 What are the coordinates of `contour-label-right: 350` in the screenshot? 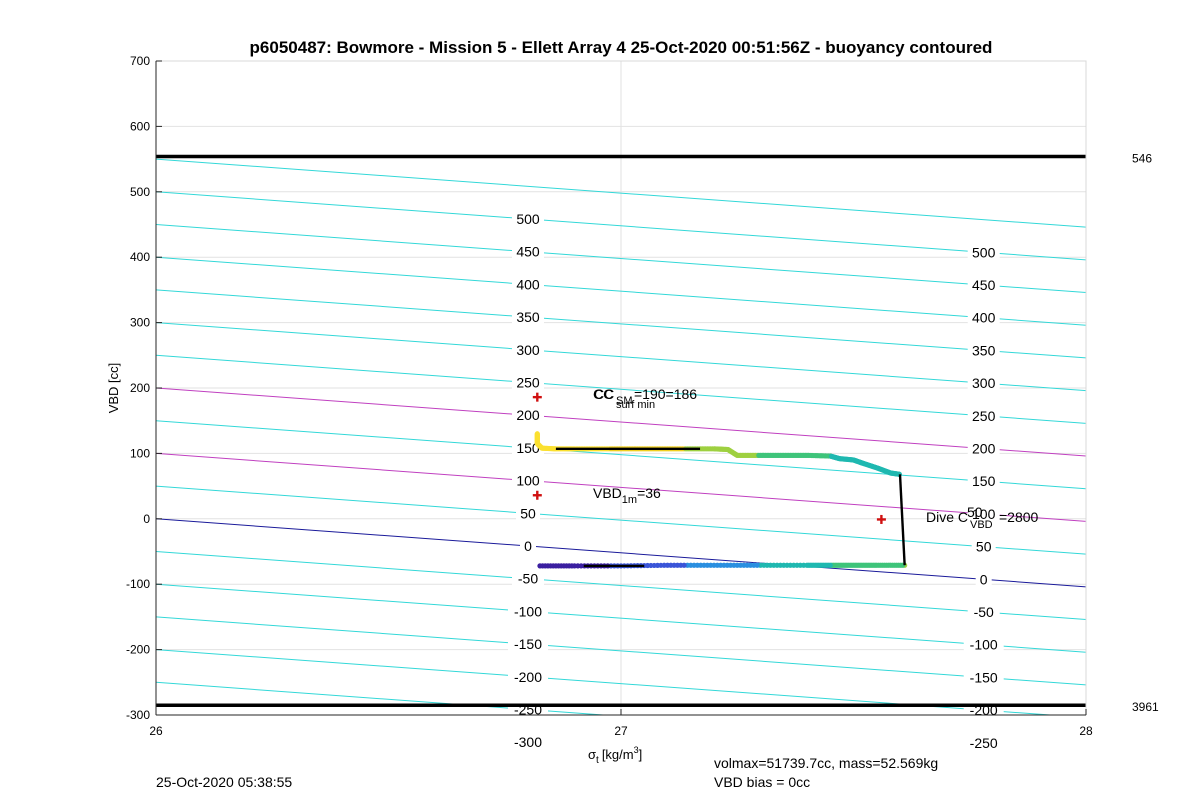 It's located at (984, 350).